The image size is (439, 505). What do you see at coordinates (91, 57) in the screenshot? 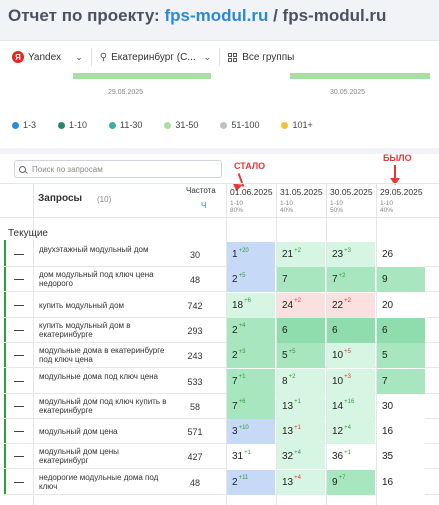
I see `divider` at bounding box center [91, 57].